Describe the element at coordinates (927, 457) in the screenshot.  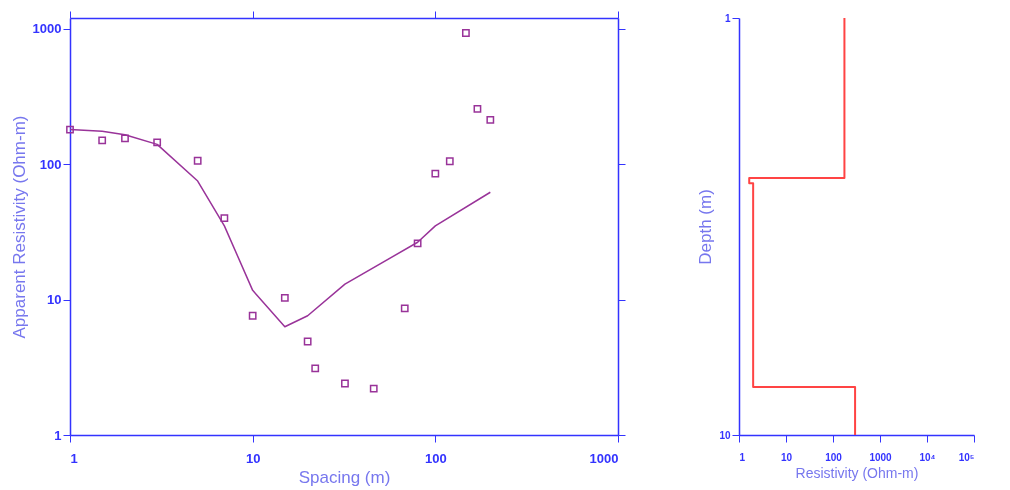
I see `x-tick-label: 10⁴` at that location.